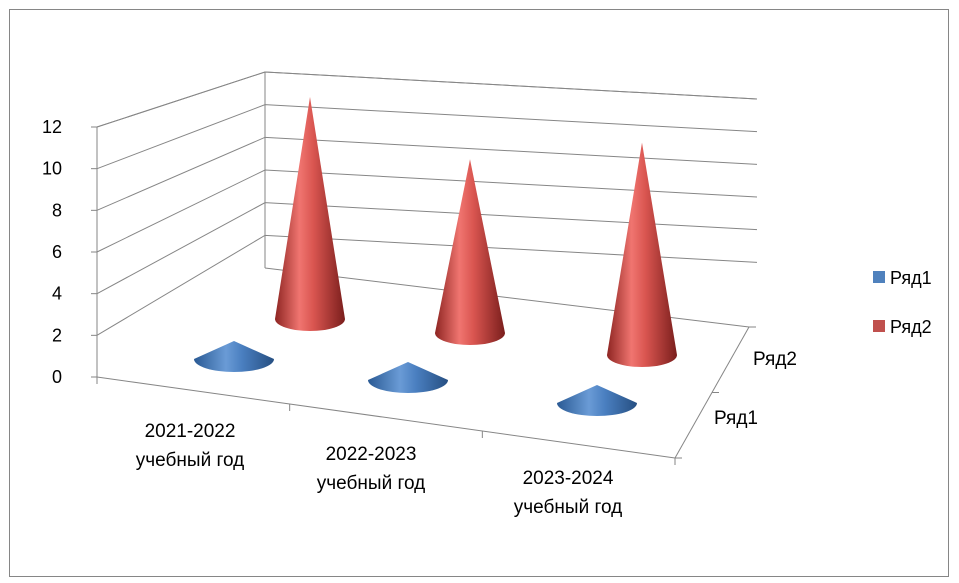  Describe the element at coordinates (775, 359) in the screenshot. I see `depth-tick-label: Ряд2` at that location.